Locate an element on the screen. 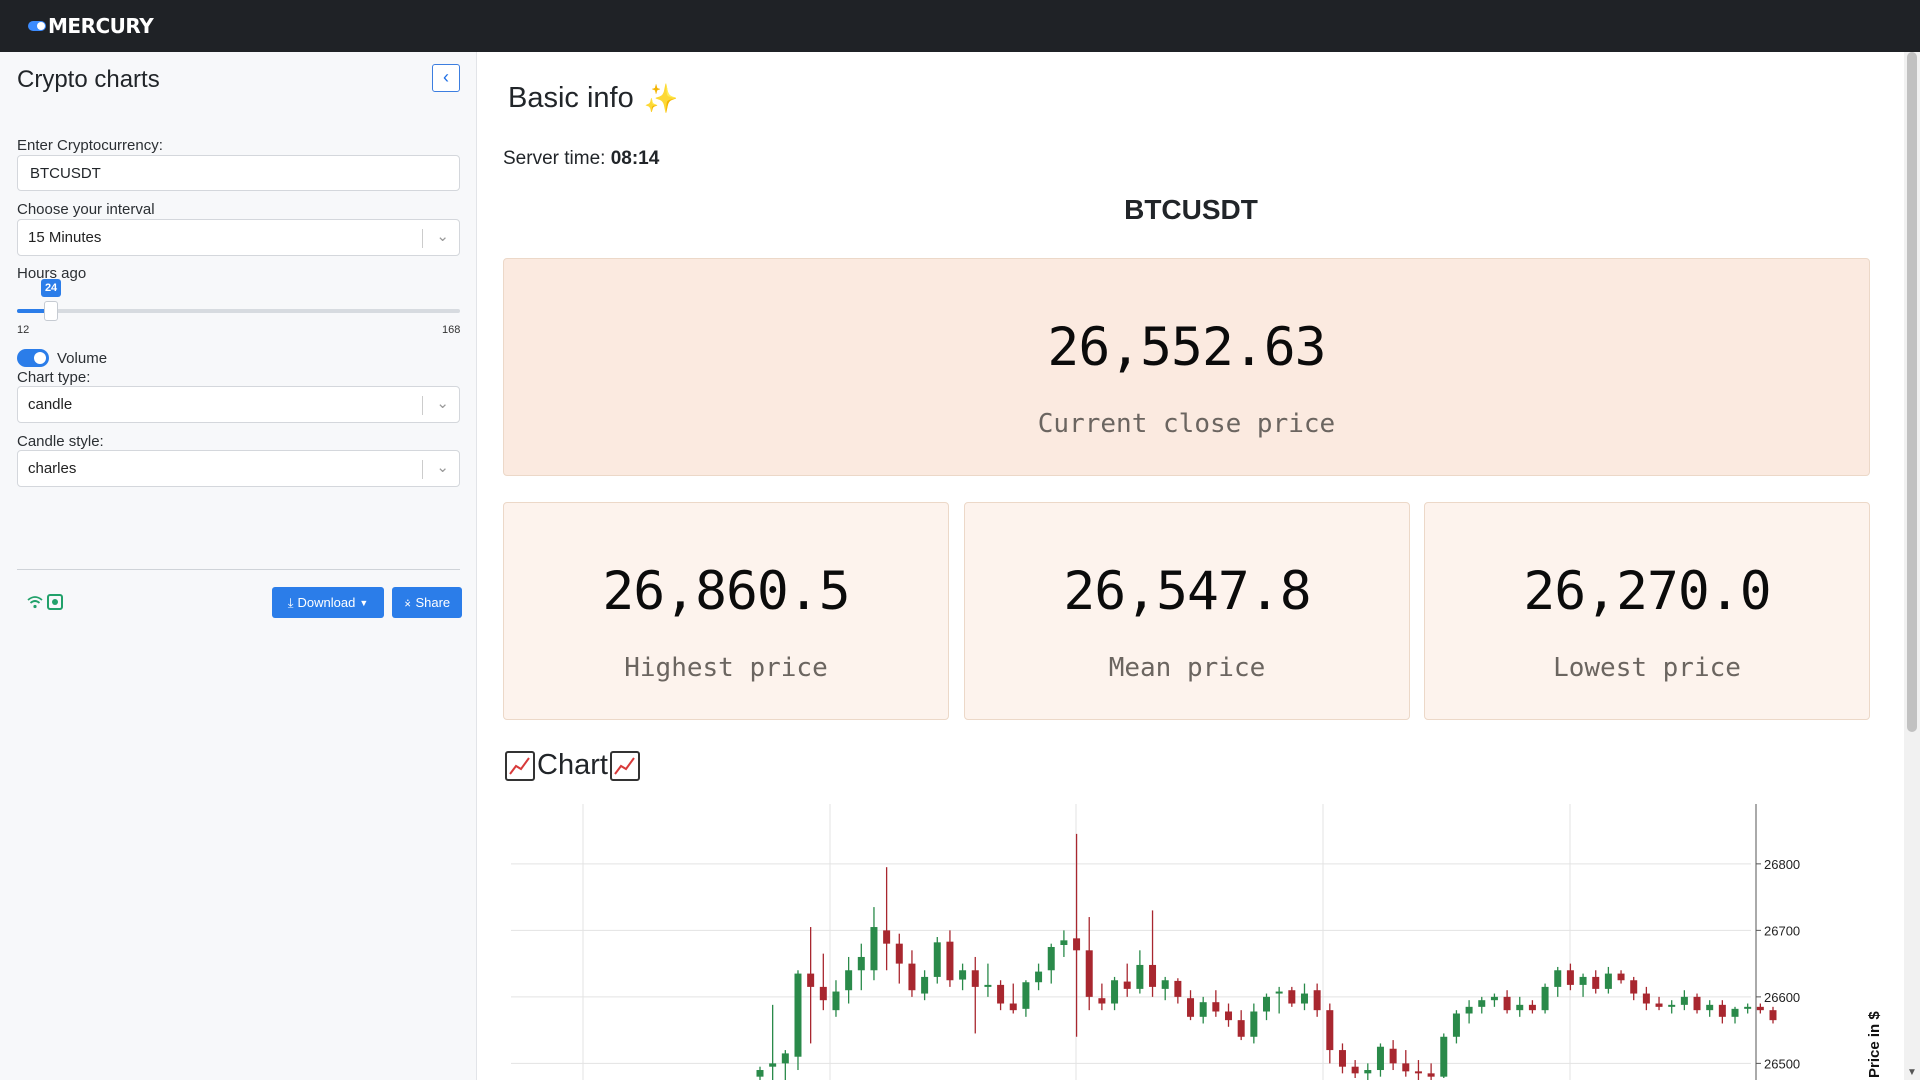 The image size is (1920, 1080). interval-select-value: 15 Minutes is located at coordinates (65, 237).